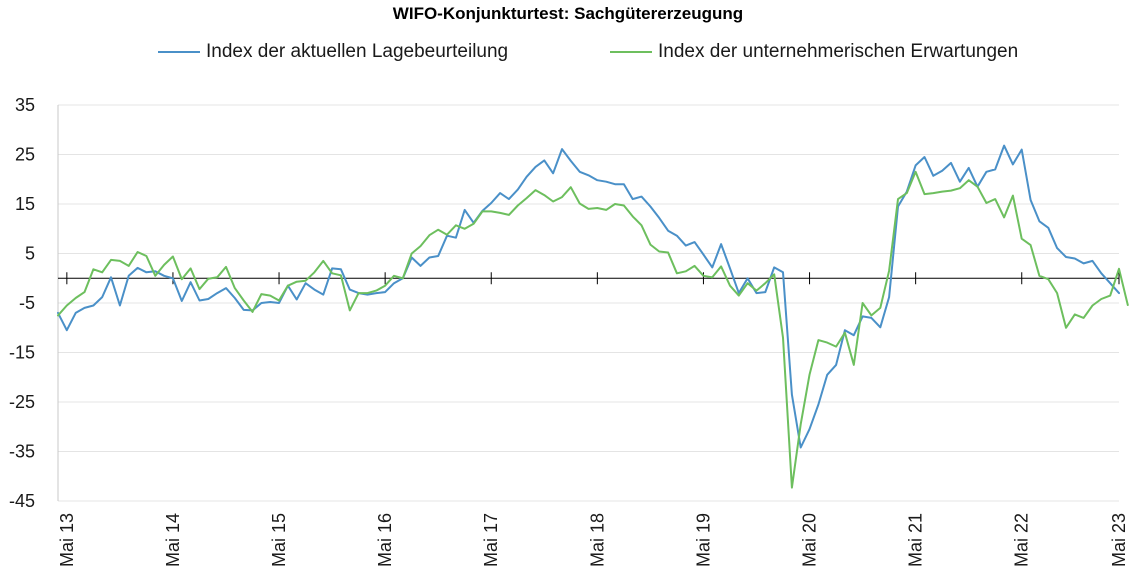 The image size is (1136, 586). Describe the element at coordinates (173, 540) in the screenshot. I see `x-tick-label: Mai 14` at that location.